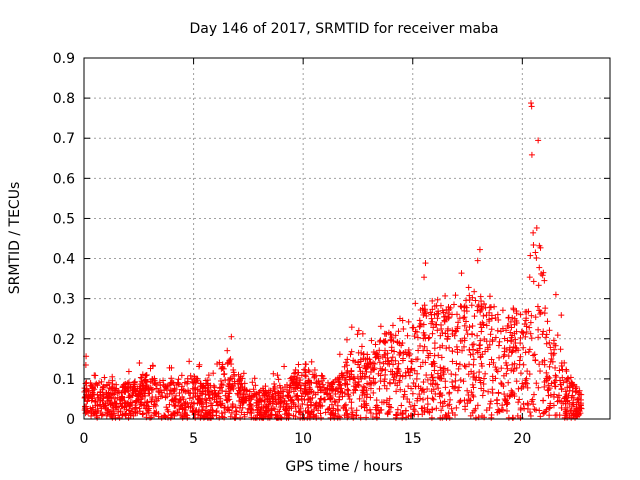  I want to click on x-tick-label: 15, so click(413, 439).